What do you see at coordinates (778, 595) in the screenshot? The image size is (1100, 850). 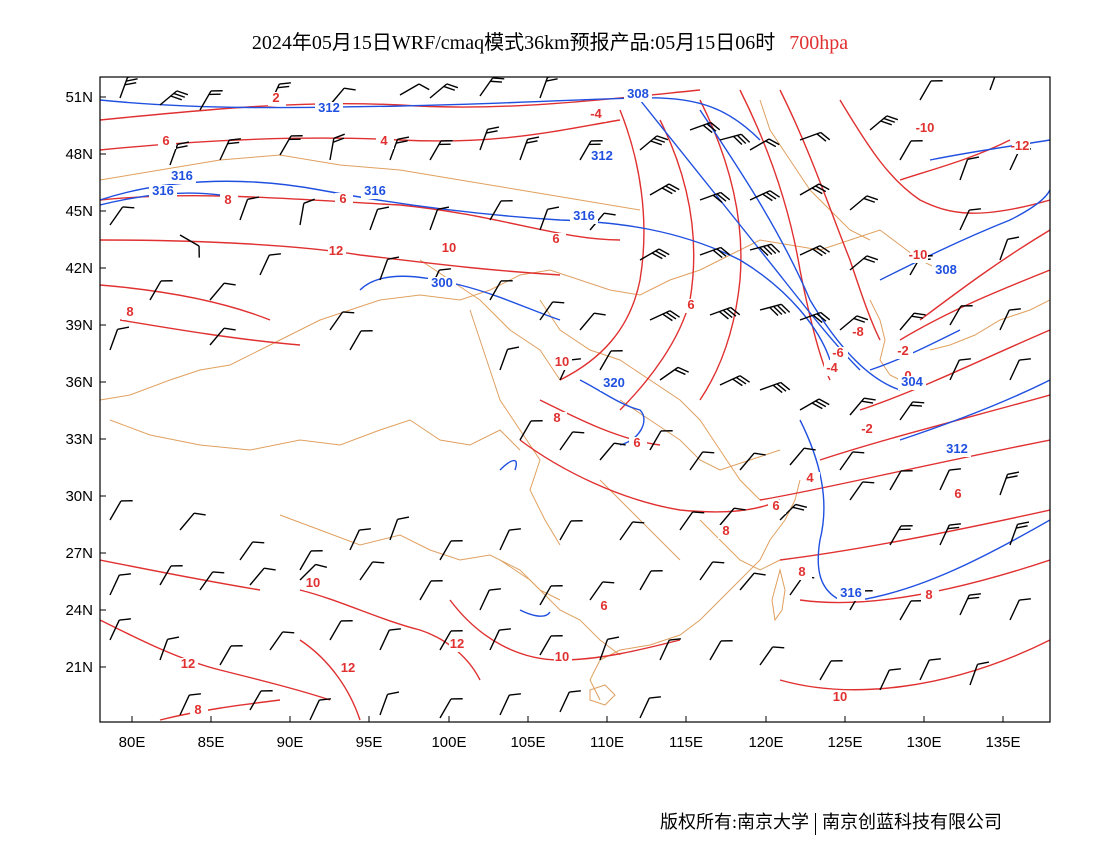 I see `taiwan-island` at bounding box center [778, 595].